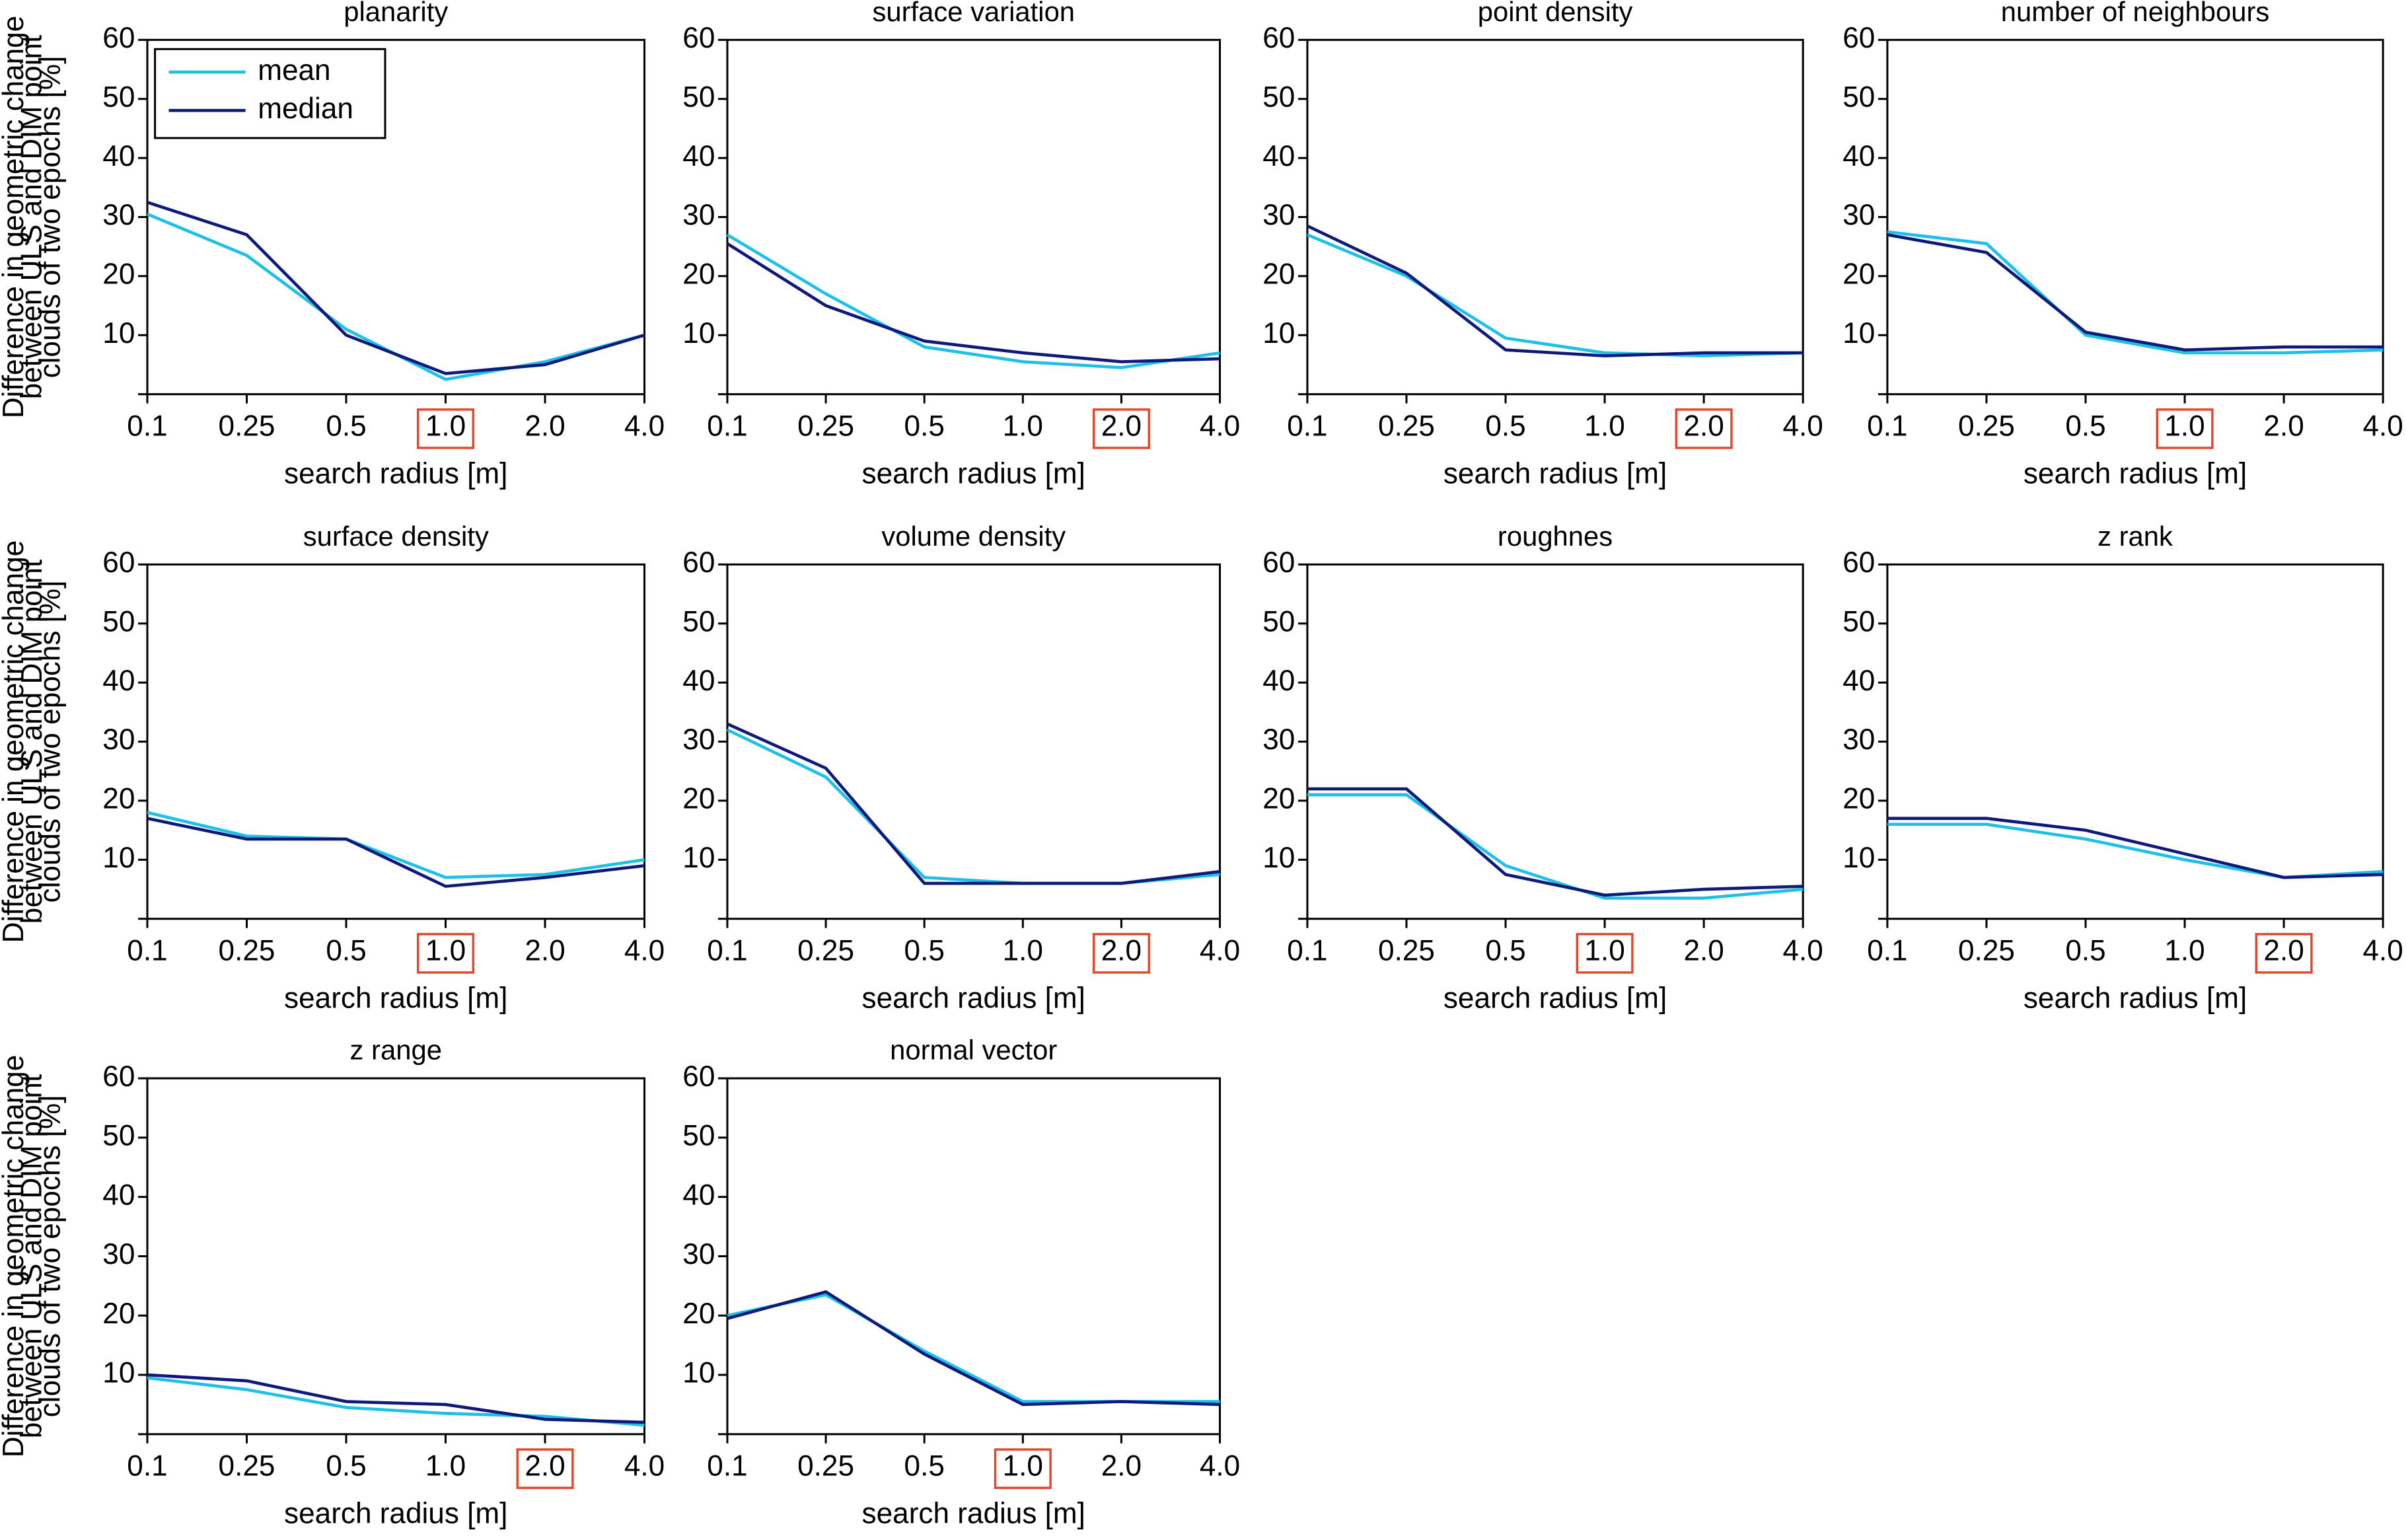  I want to click on chart-title: z rank, so click(2135, 536).